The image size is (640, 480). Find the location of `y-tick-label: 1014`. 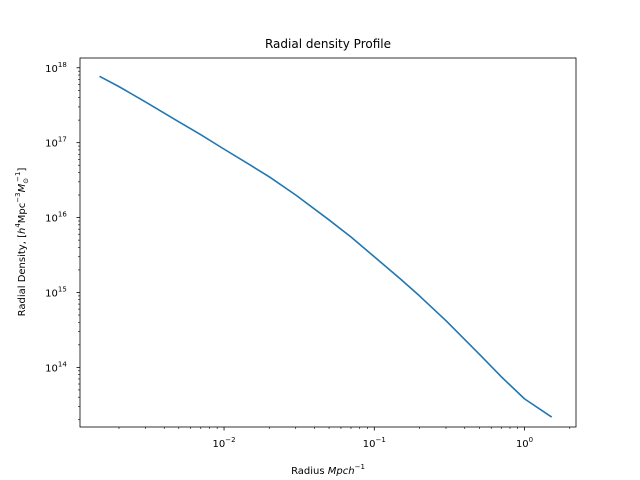

y-tick-label: 1014 is located at coordinates (56, 367).